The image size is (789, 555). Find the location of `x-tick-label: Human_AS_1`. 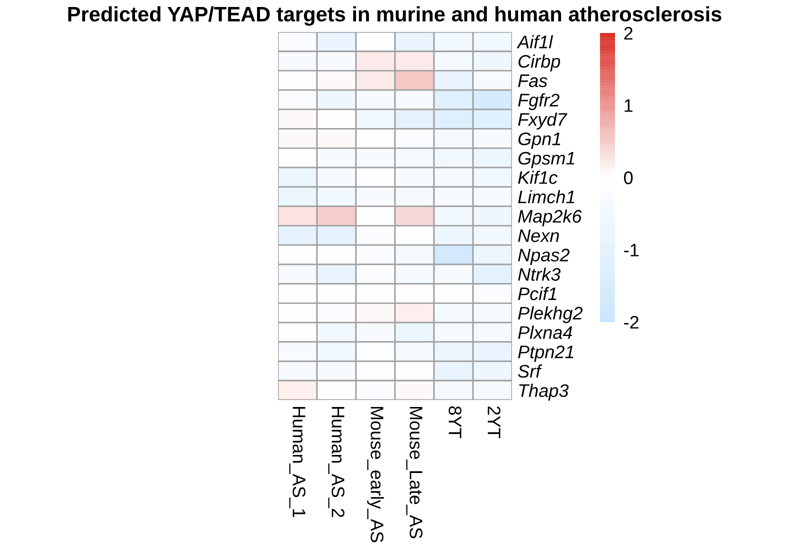

x-tick-label: Human_AS_1 is located at coordinates (297, 462).